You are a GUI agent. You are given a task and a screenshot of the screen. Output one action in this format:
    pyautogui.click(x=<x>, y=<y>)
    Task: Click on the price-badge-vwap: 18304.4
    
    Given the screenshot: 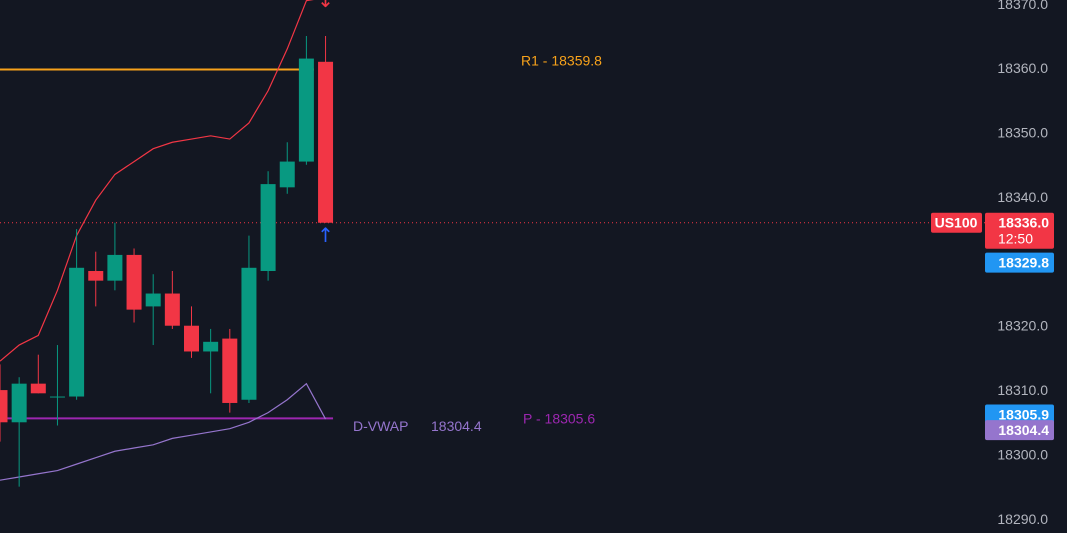 What is the action you would take?
    pyautogui.click(x=1023, y=430)
    